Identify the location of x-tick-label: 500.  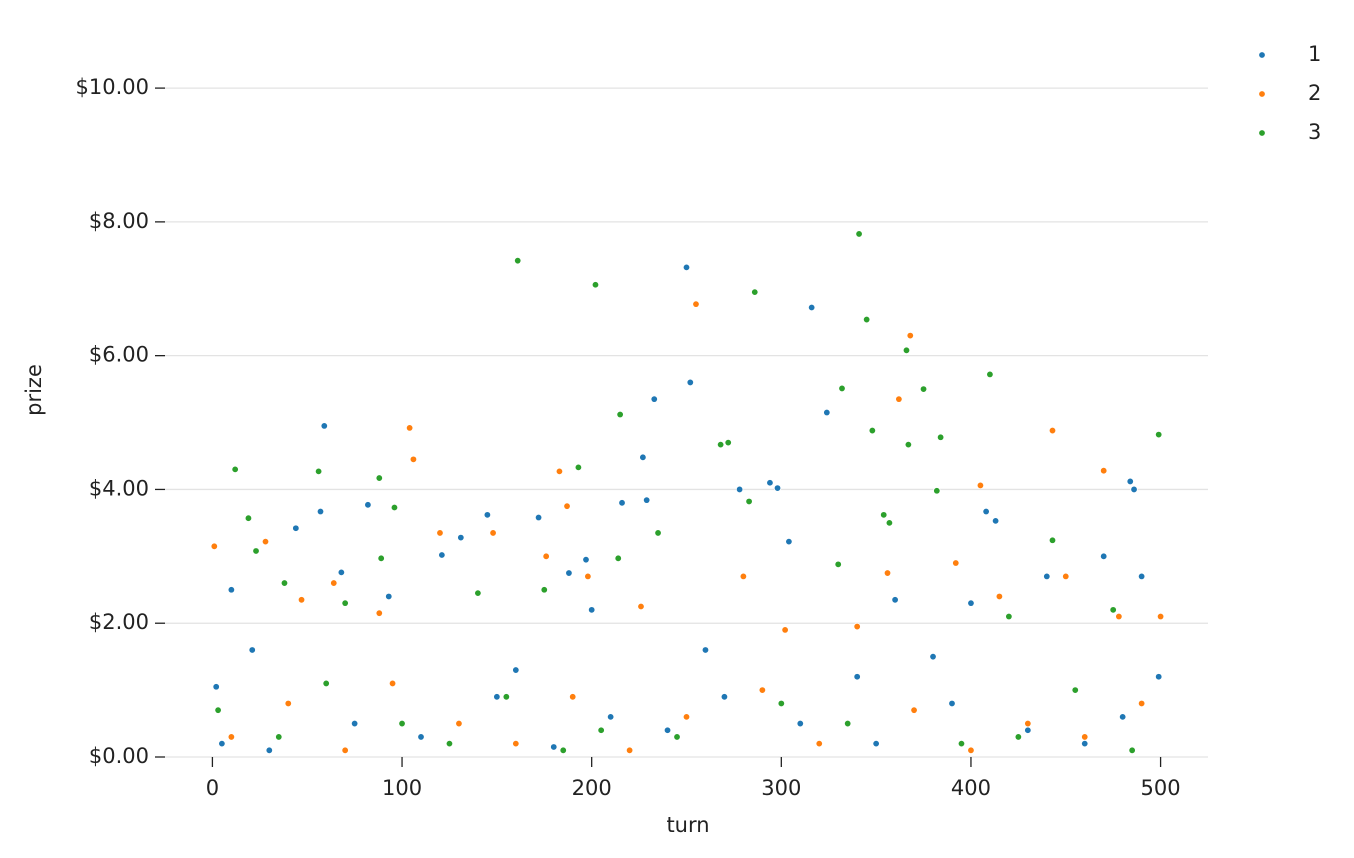
(1161, 788).